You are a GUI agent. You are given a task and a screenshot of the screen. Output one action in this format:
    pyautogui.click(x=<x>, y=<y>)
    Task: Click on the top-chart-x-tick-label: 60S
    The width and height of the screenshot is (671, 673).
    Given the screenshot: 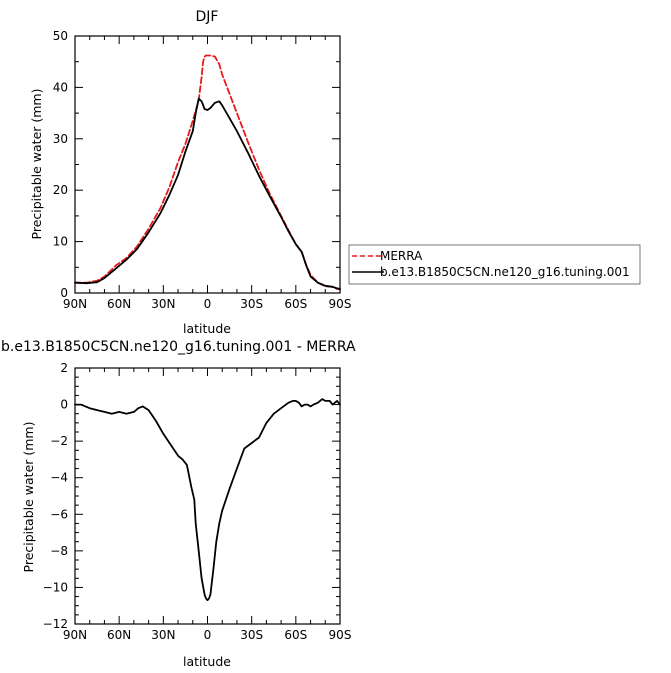 What is the action you would take?
    pyautogui.click(x=295, y=304)
    